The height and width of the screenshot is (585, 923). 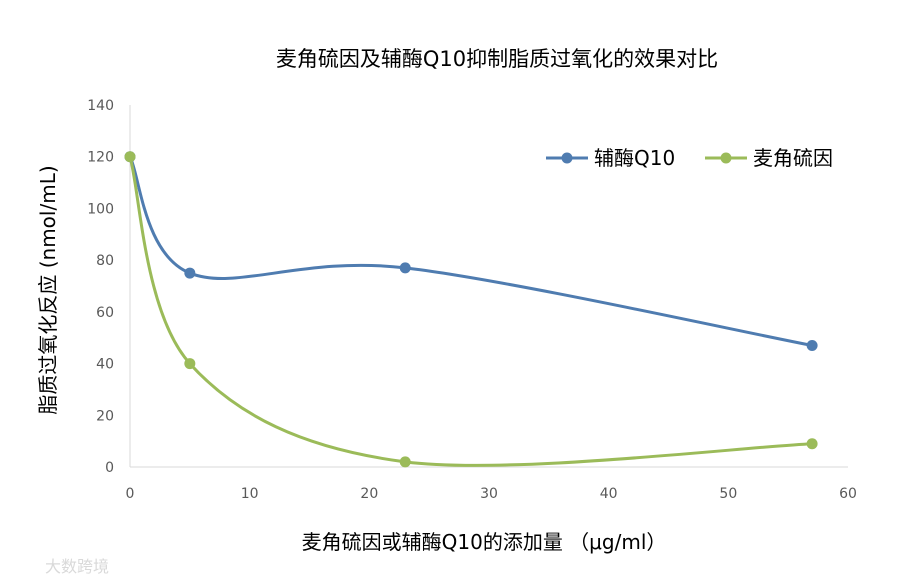 What do you see at coordinates (105, 416) in the screenshot?
I see `y-tick-label: 20` at bounding box center [105, 416].